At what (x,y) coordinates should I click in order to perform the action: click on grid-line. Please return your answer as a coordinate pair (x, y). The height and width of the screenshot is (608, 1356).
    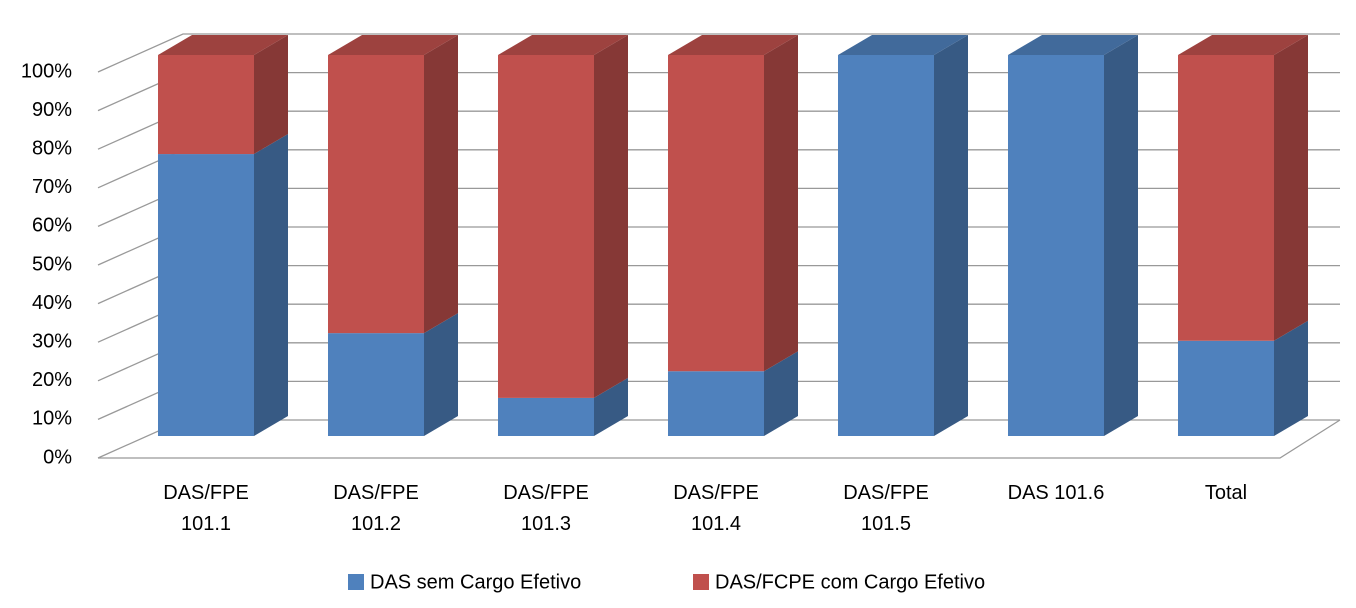
    Looking at the image, I should click on (718, 53).